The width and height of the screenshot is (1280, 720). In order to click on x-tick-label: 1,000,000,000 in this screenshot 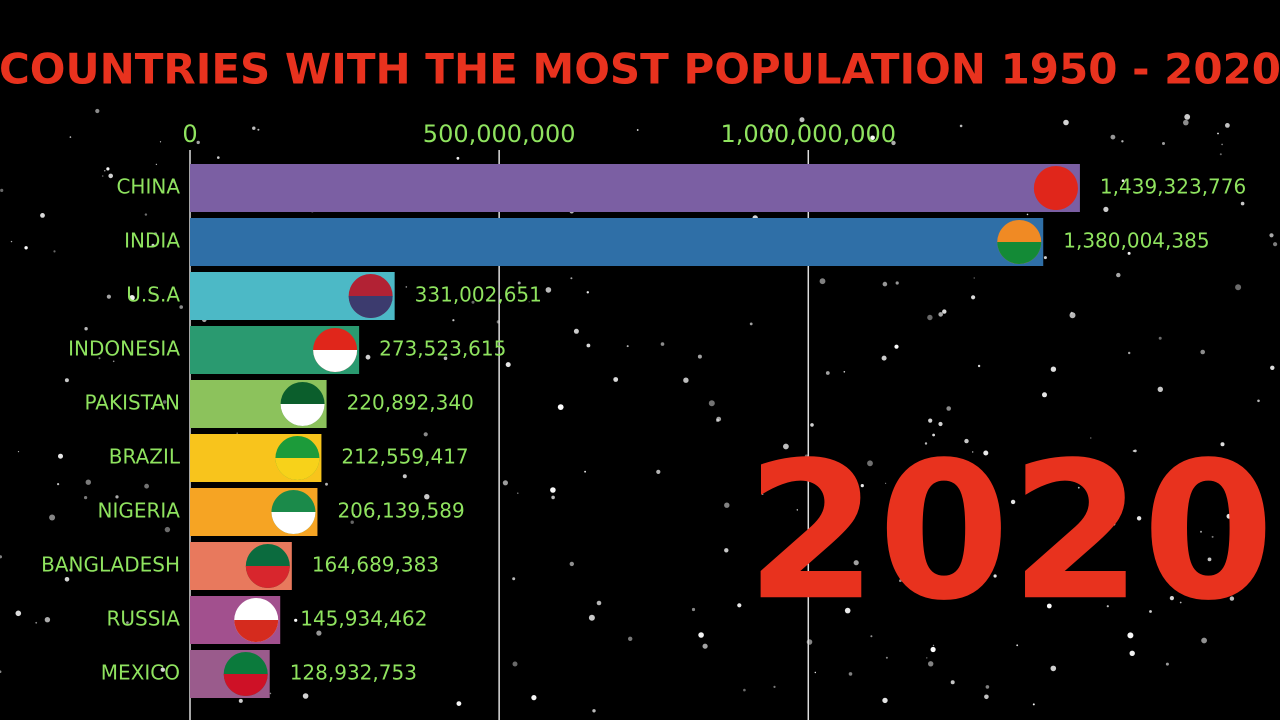, I will do `click(808, 134)`.